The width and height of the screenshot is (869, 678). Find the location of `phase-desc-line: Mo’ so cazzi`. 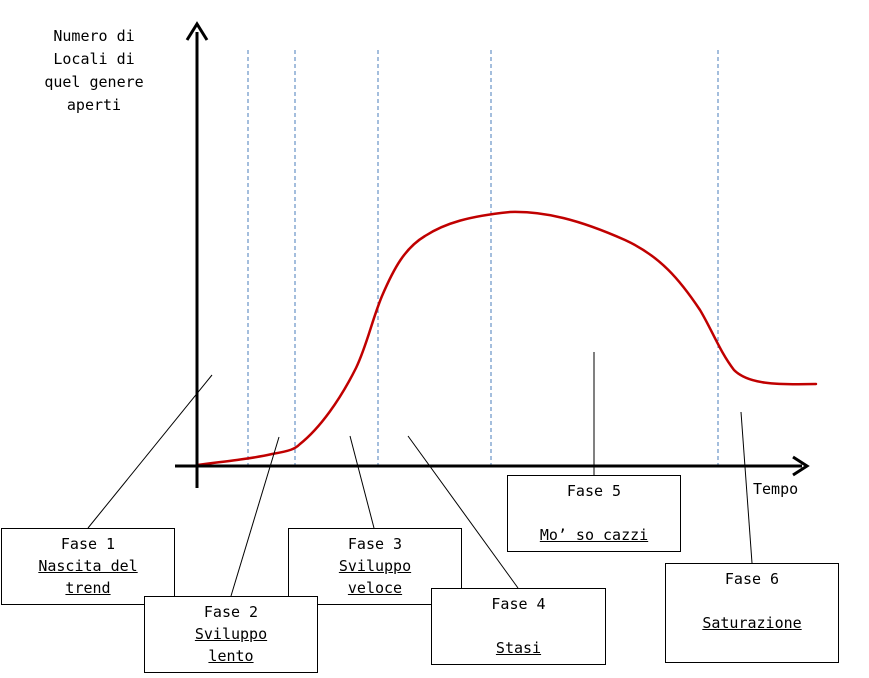

phase-desc-line: Mo’ so cazzi is located at coordinates (594, 535).